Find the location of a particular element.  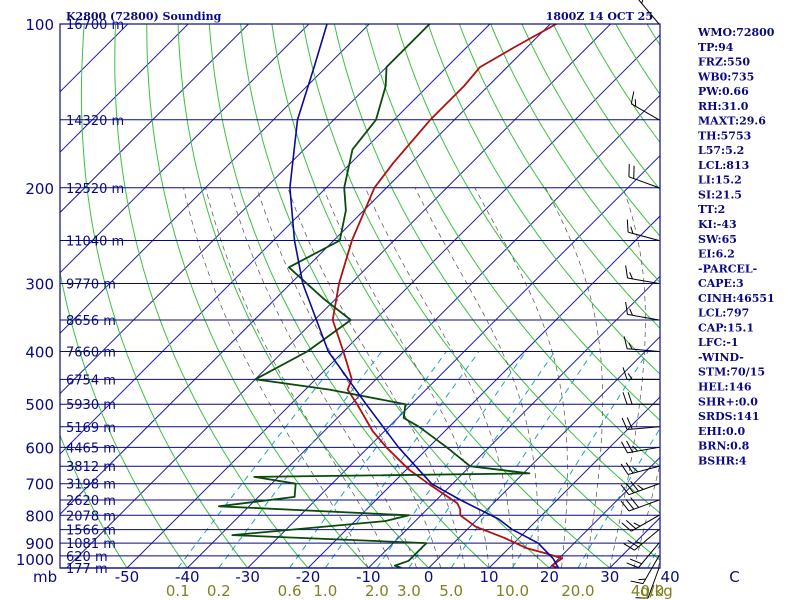

height-label: 5169 m is located at coordinates (91, 428).